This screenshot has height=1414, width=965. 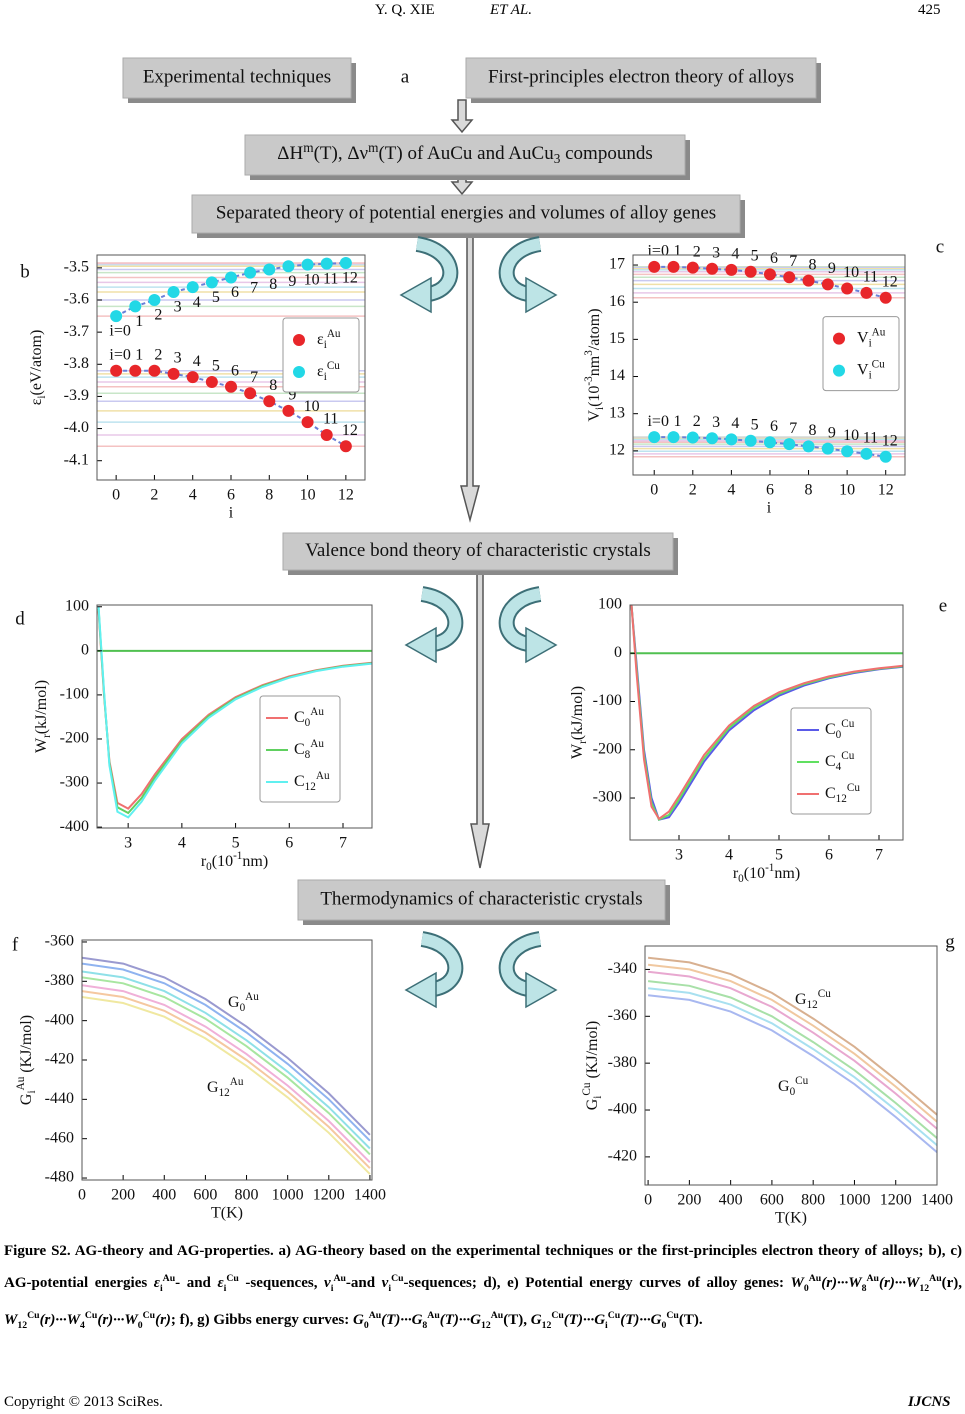 I want to click on legend-marker, so click(x=299, y=372).